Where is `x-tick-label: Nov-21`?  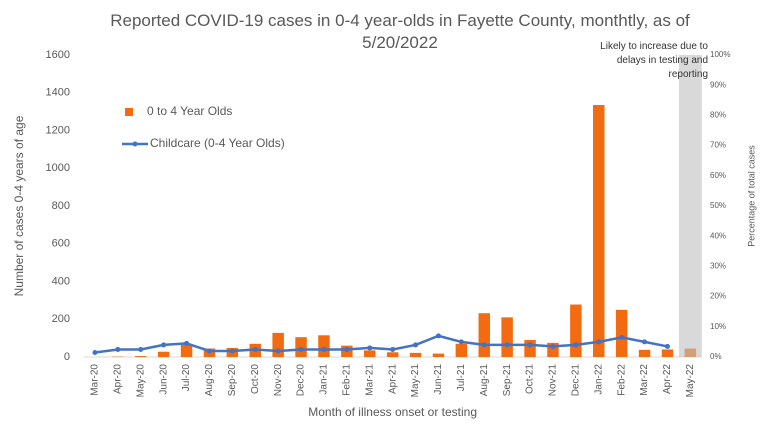
x-tick-label: Nov-21 is located at coordinates (553, 380).